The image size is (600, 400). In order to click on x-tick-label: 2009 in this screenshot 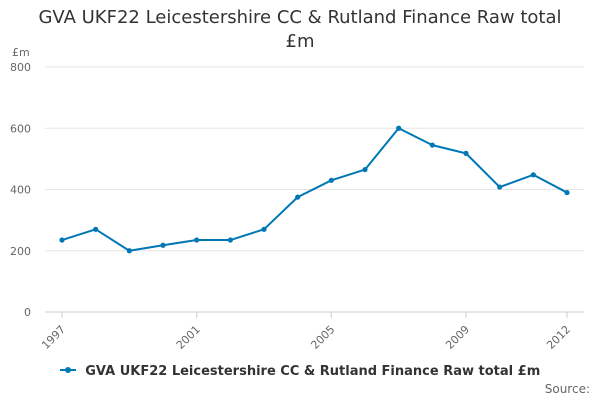, I will do `click(457, 337)`.